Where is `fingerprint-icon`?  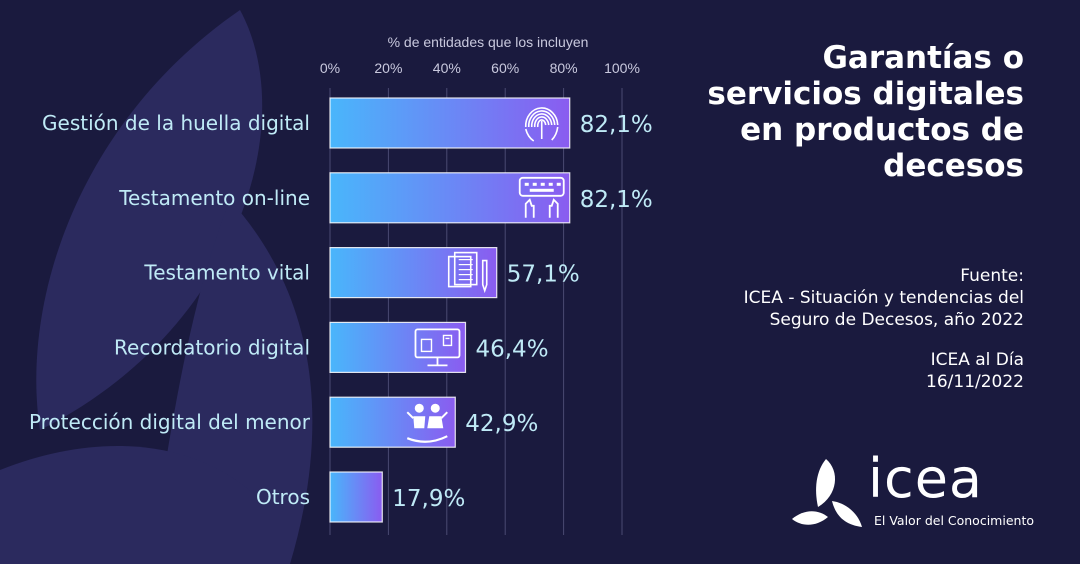 fingerprint-icon is located at coordinates (541, 124).